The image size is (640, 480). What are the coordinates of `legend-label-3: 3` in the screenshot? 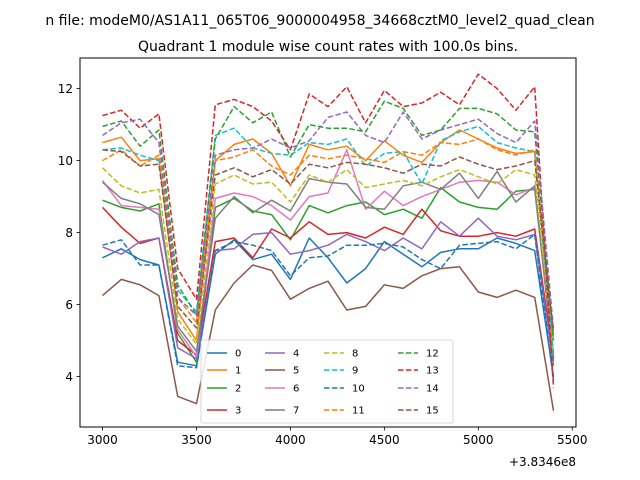 It's located at (238, 411).